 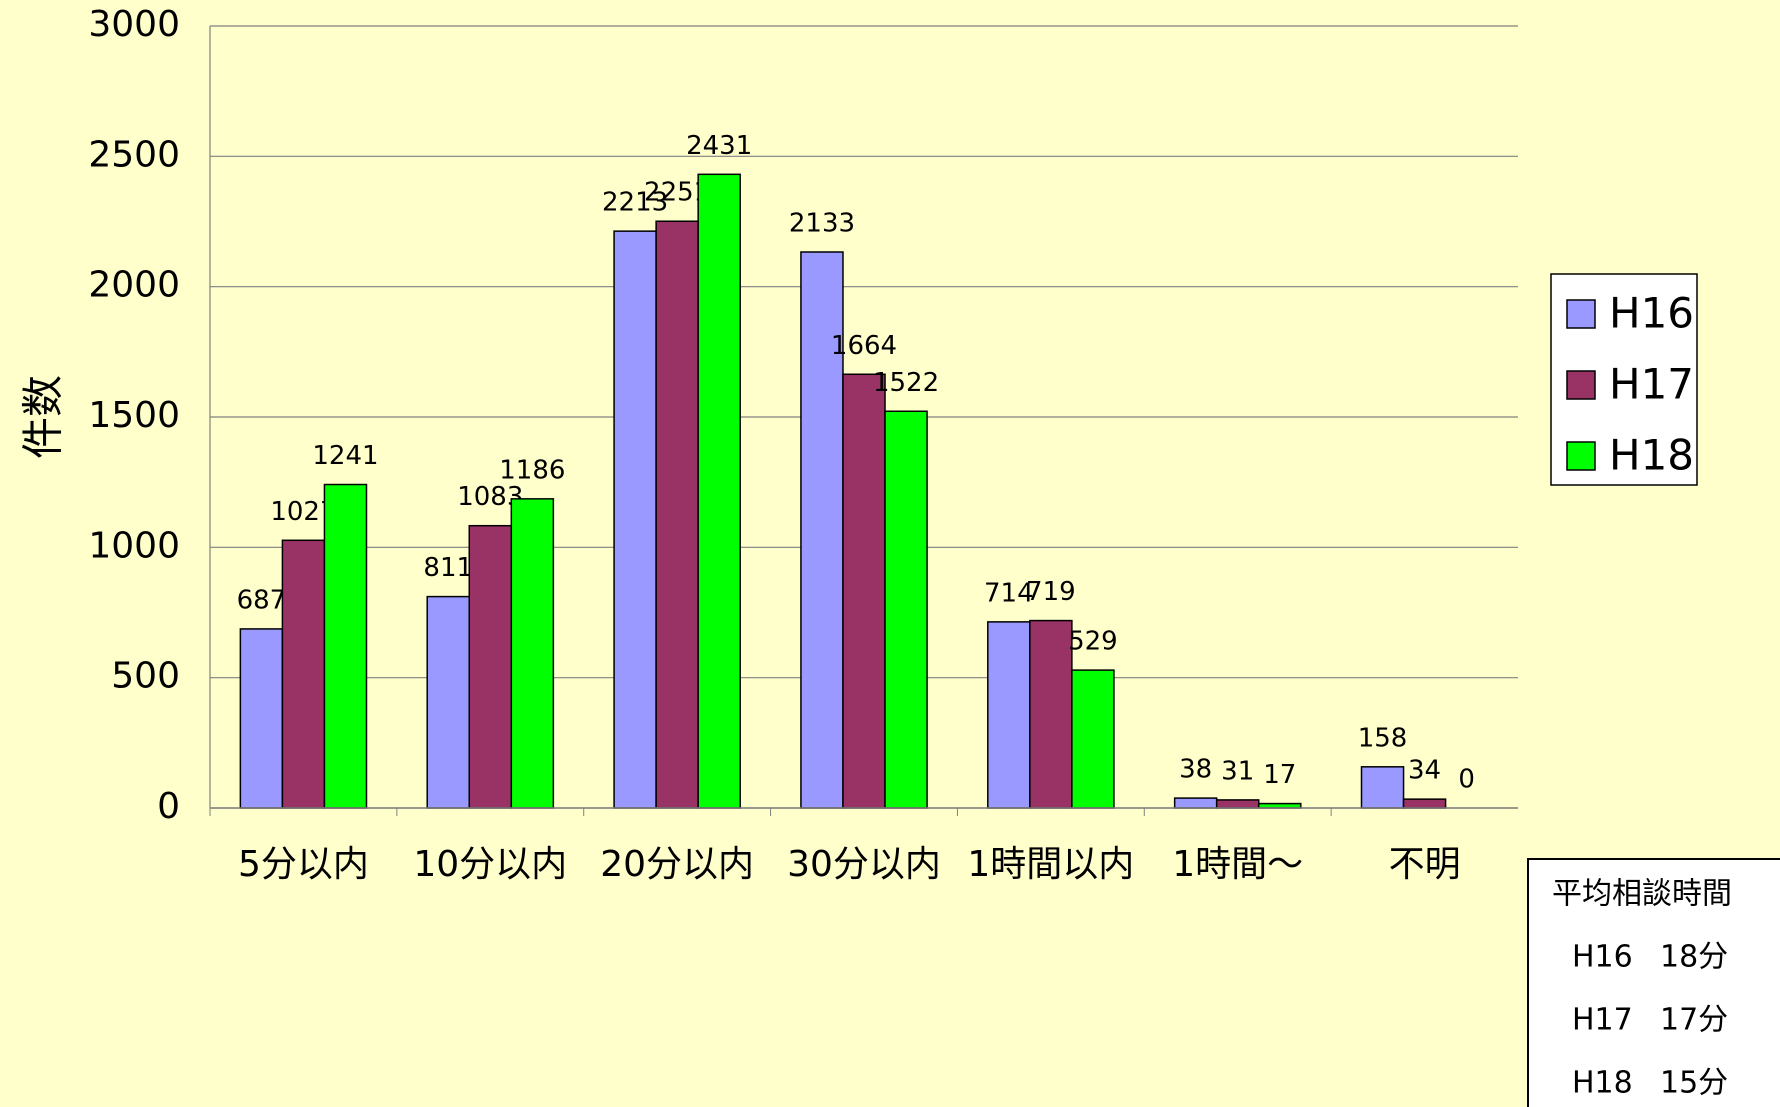 I want to click on data-label: 1522, so click(x=906, y=383).